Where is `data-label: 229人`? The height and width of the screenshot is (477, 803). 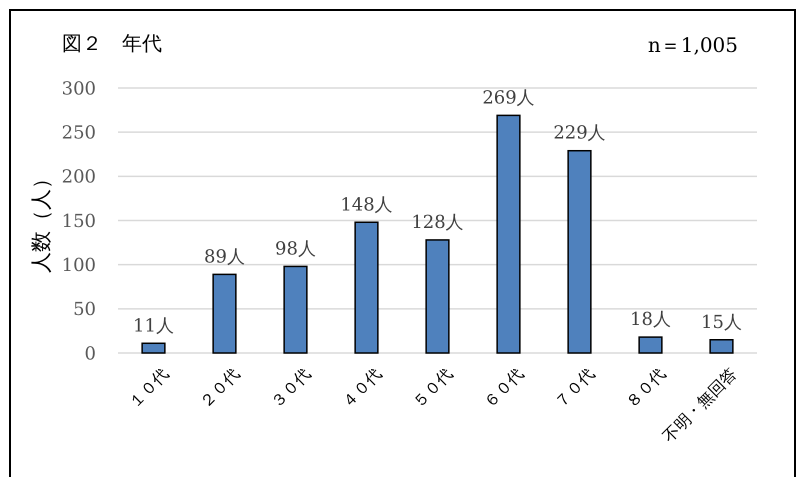 data-label: 229人 is located at coordinates (579, 133).